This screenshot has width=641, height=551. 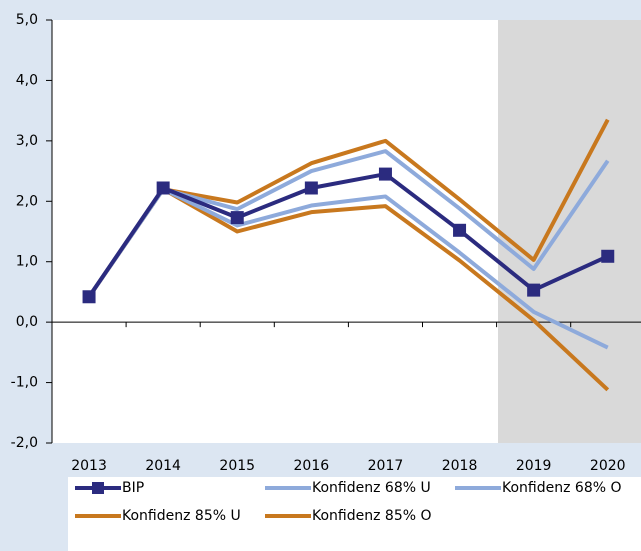 I want to click on x-tick-label: 2015, so click(x=237, y=466).